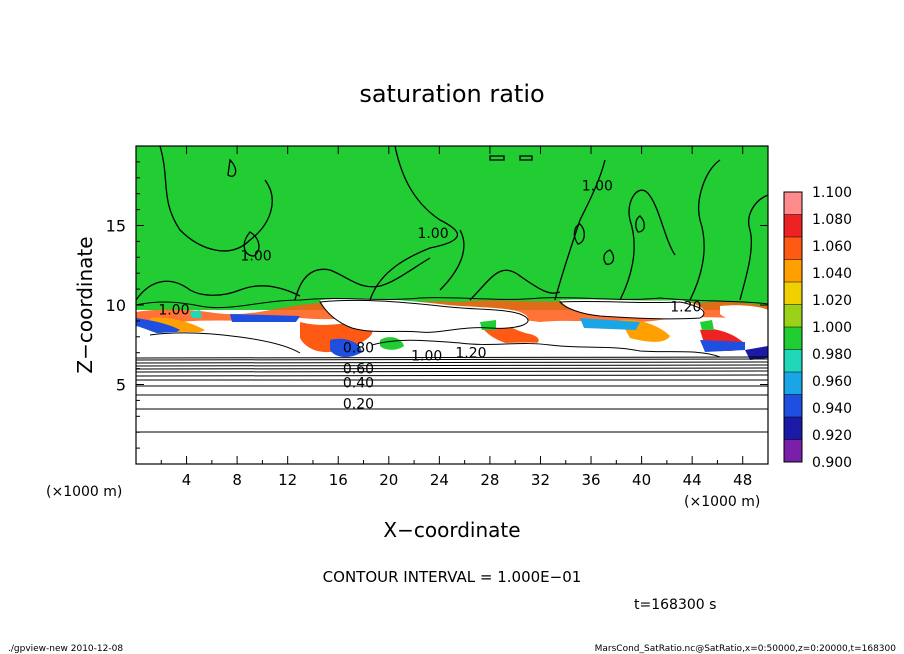  I want to click on y-tick-label: 10, so click(116, 305).